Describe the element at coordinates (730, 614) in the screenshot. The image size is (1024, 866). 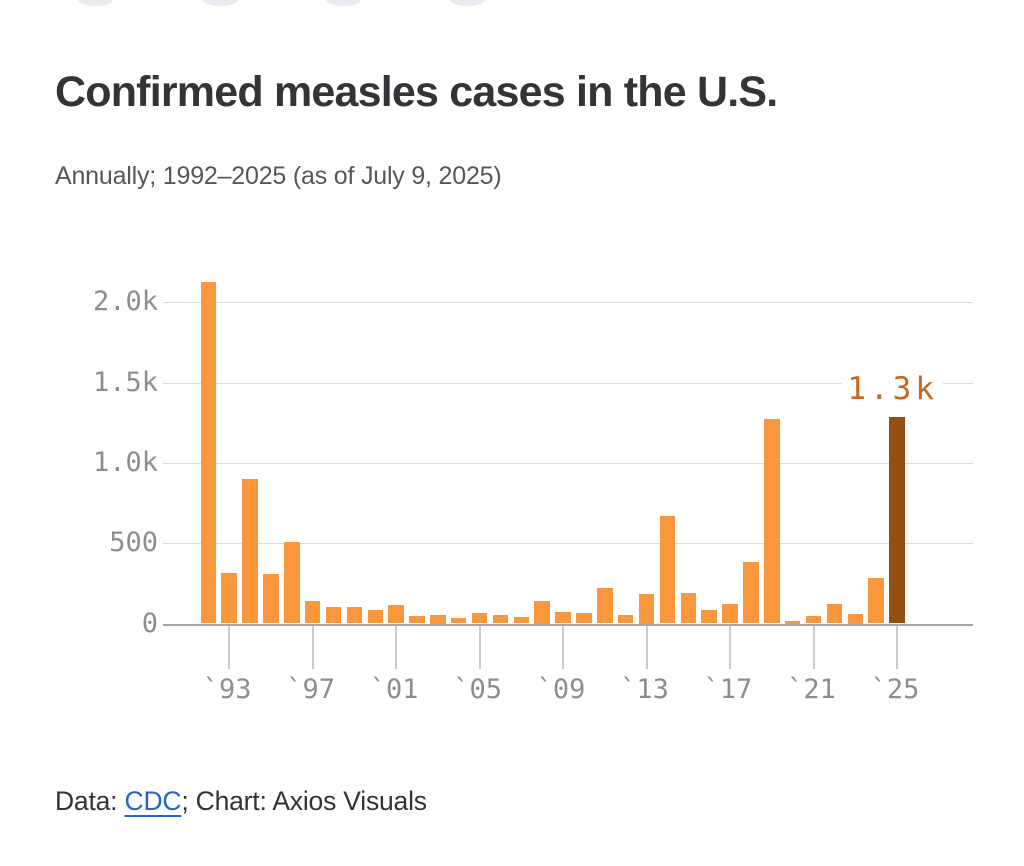
I see `bar-2017` at that location.